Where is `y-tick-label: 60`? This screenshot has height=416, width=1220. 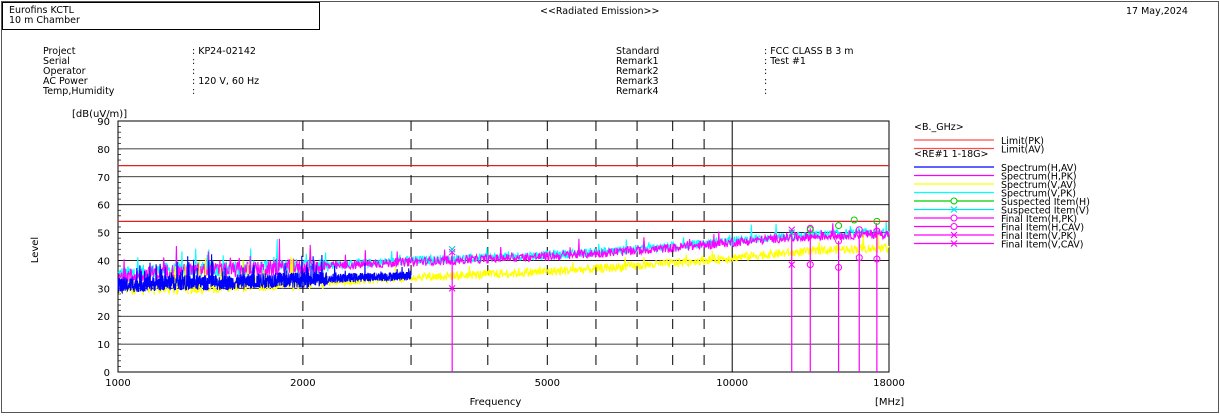
y-tick-label: 60 is located at coordinates (103, 206).